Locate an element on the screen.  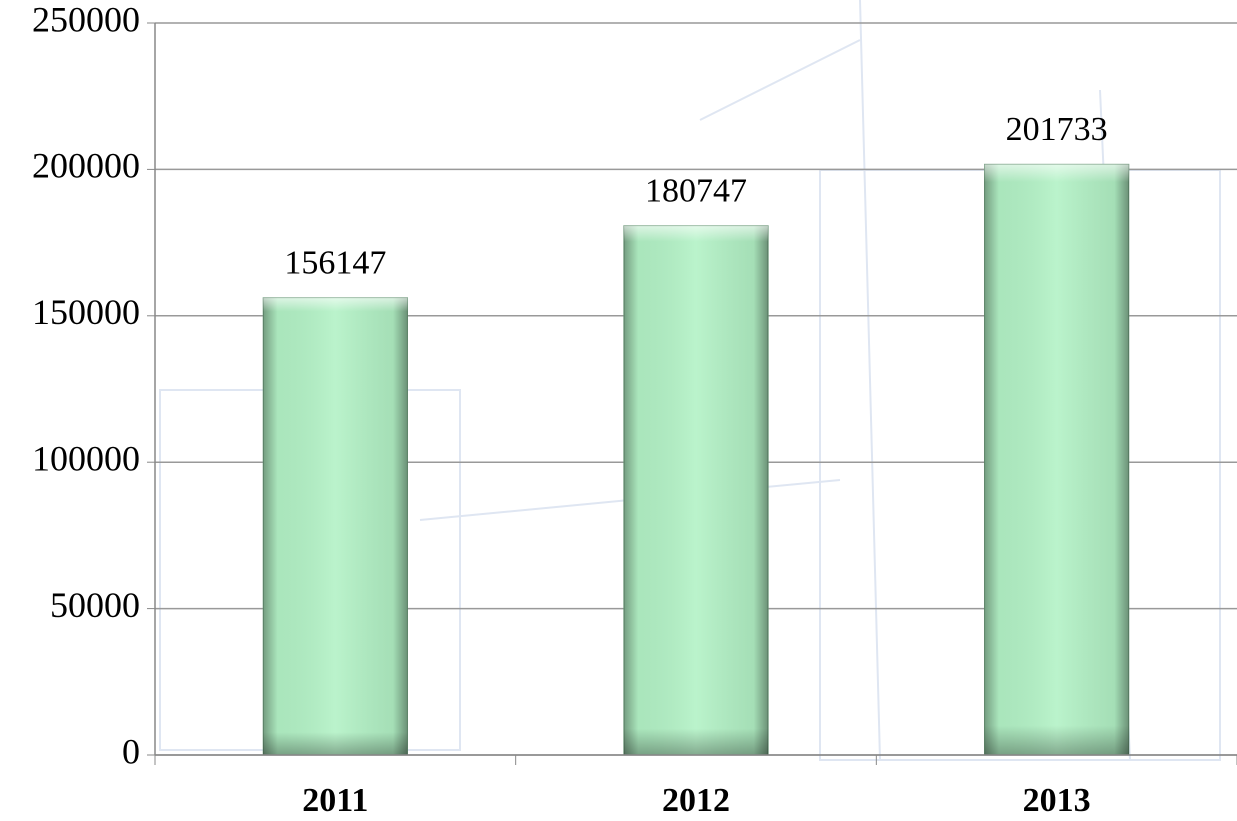
data-label: 201733 is located at coordinates (1057, 129).